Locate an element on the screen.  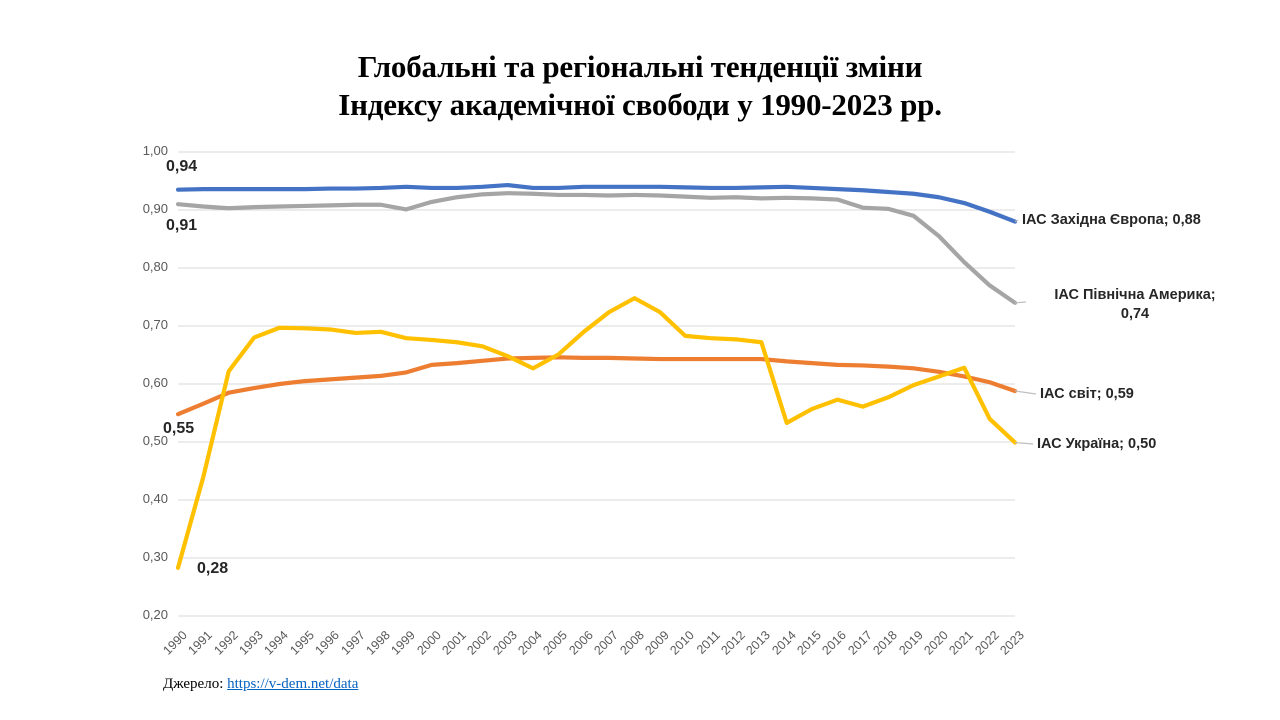
point-label-north-america-start: 0,91 is located at coordinates (182, 225).